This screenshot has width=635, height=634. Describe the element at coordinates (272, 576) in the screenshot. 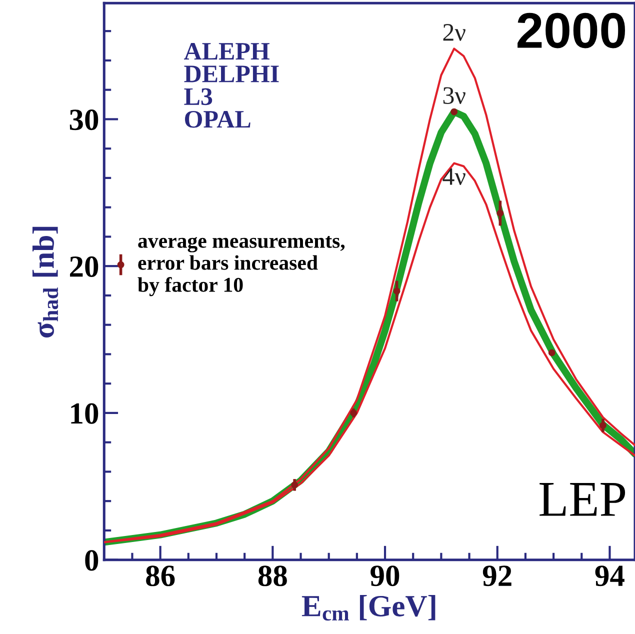

I see `x-tick-label: 88` at that location.